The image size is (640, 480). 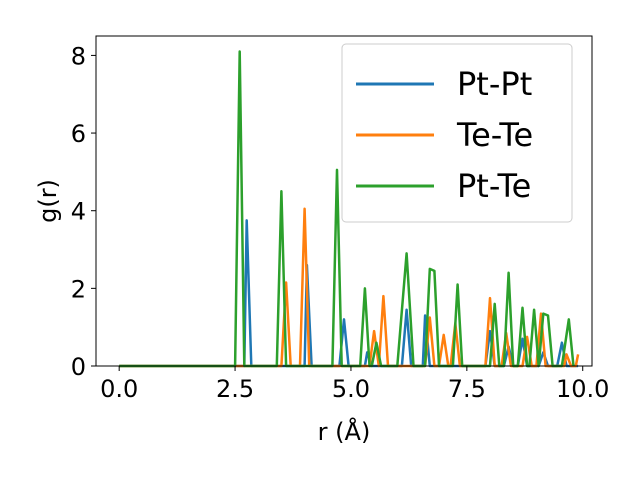 I want to click on y-tick-label: 0, so click(x=78, y=367).